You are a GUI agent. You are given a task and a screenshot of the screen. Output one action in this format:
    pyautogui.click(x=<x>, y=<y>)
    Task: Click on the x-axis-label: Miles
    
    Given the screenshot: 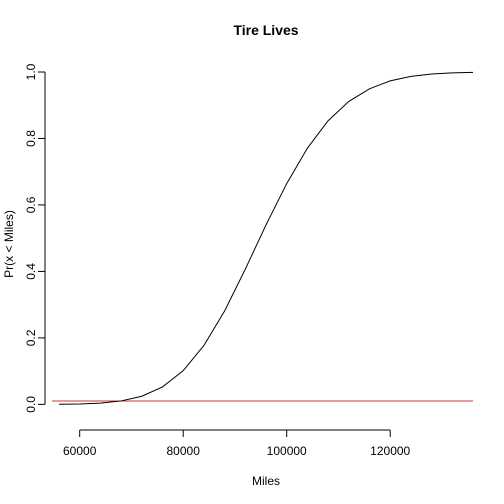 What is the action you would take?
    pyautogui.click(x=266, y=481)
    